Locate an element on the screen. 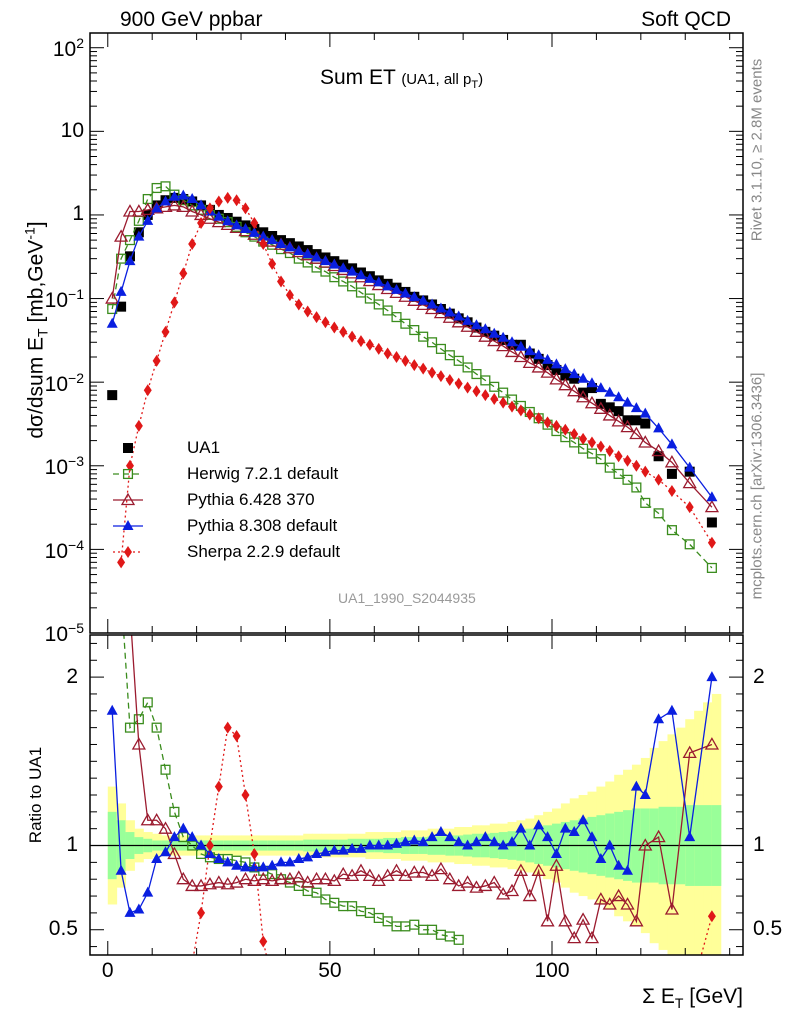 The image size is (786, 1024). legend-entry: Pythia 6.428 370 is located at coordinates (251, 499).